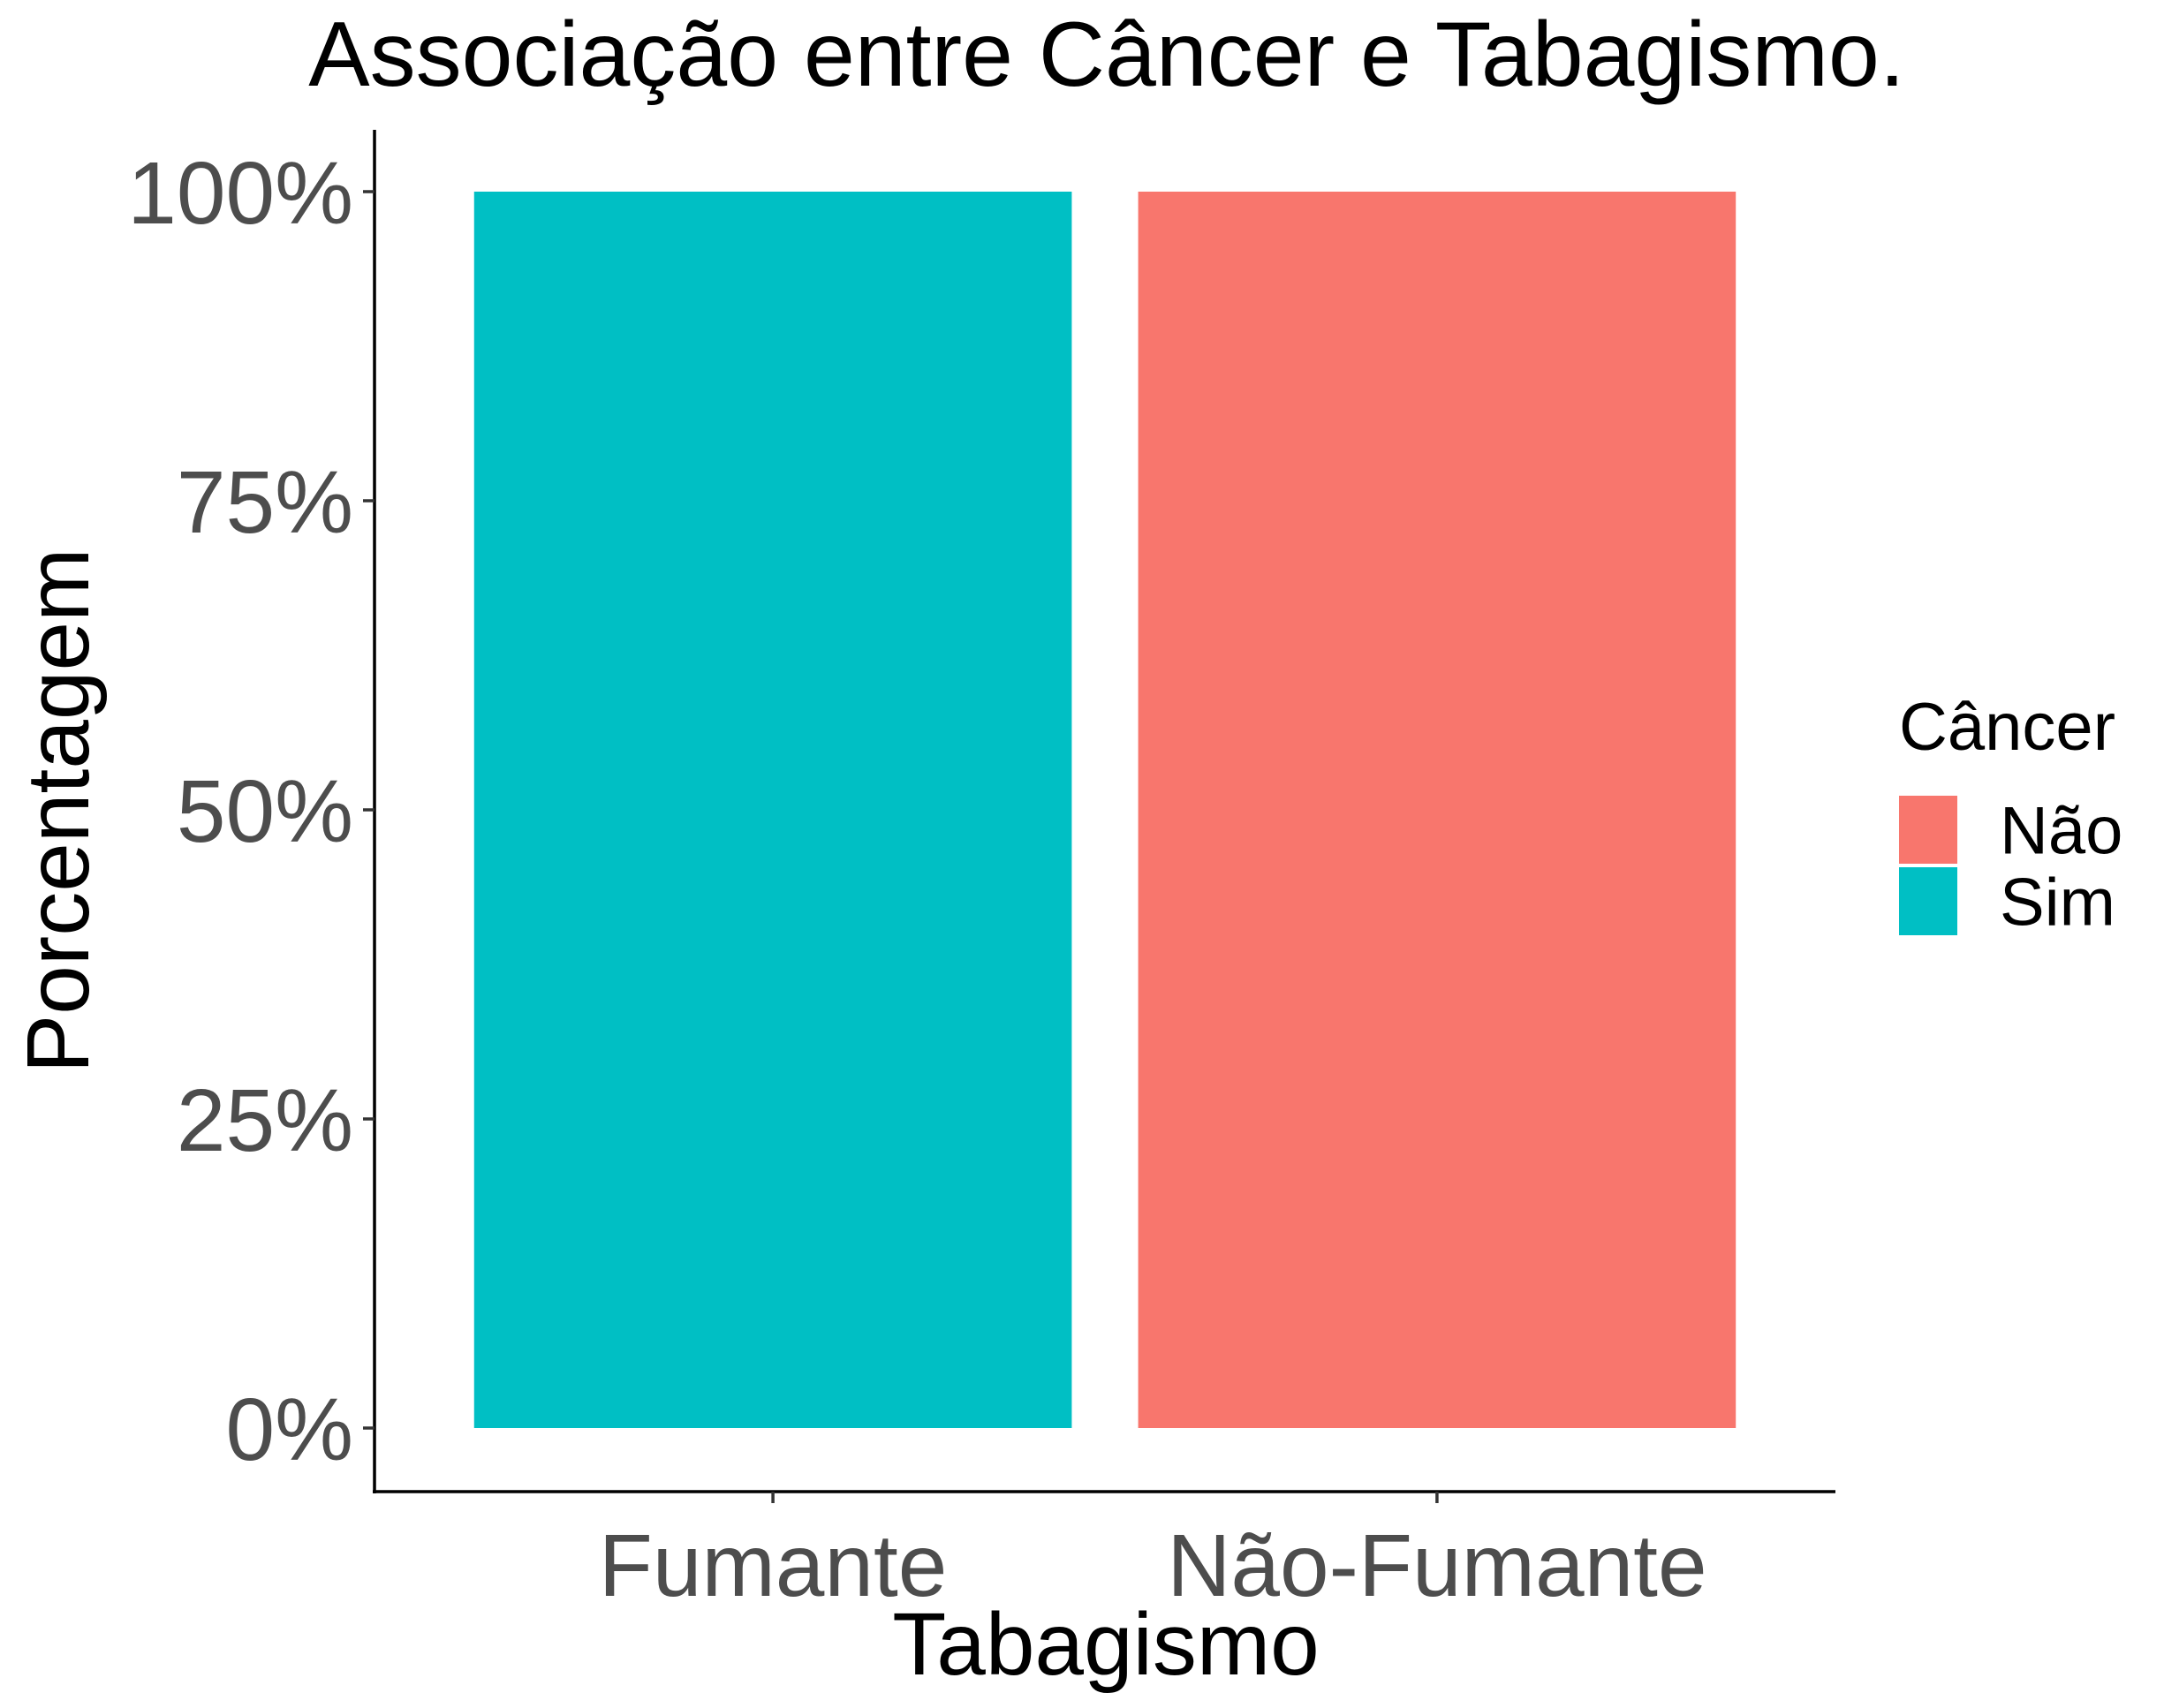  What do you see at coordinates (58, 811) in the screenshot?
I see `y-axis-title: Porcentagem` at bounding box center [58, 811].